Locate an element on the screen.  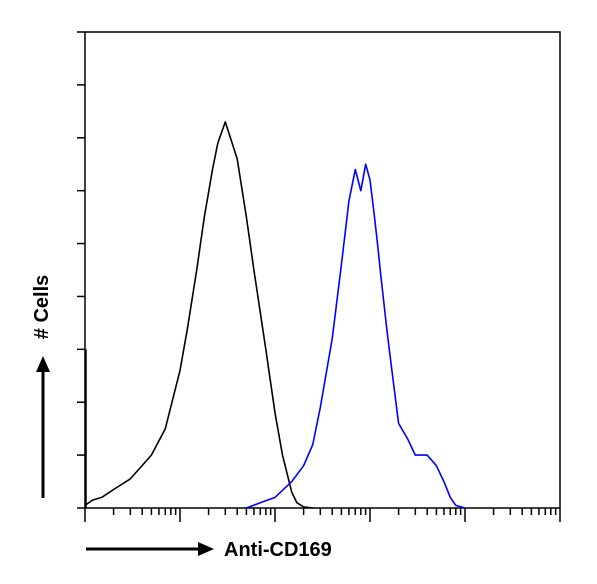
x-axis-label: Anti-CD169 is located at coordinates (278, 550).